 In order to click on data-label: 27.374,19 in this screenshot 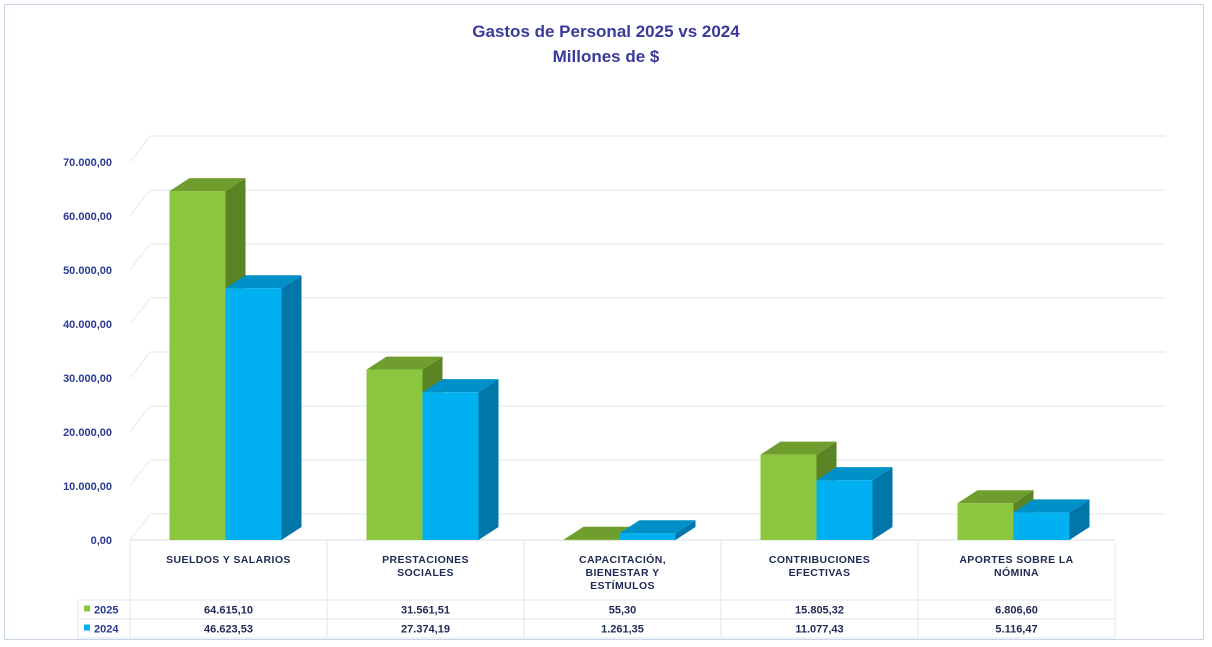, I will do `click(425, 630)`.